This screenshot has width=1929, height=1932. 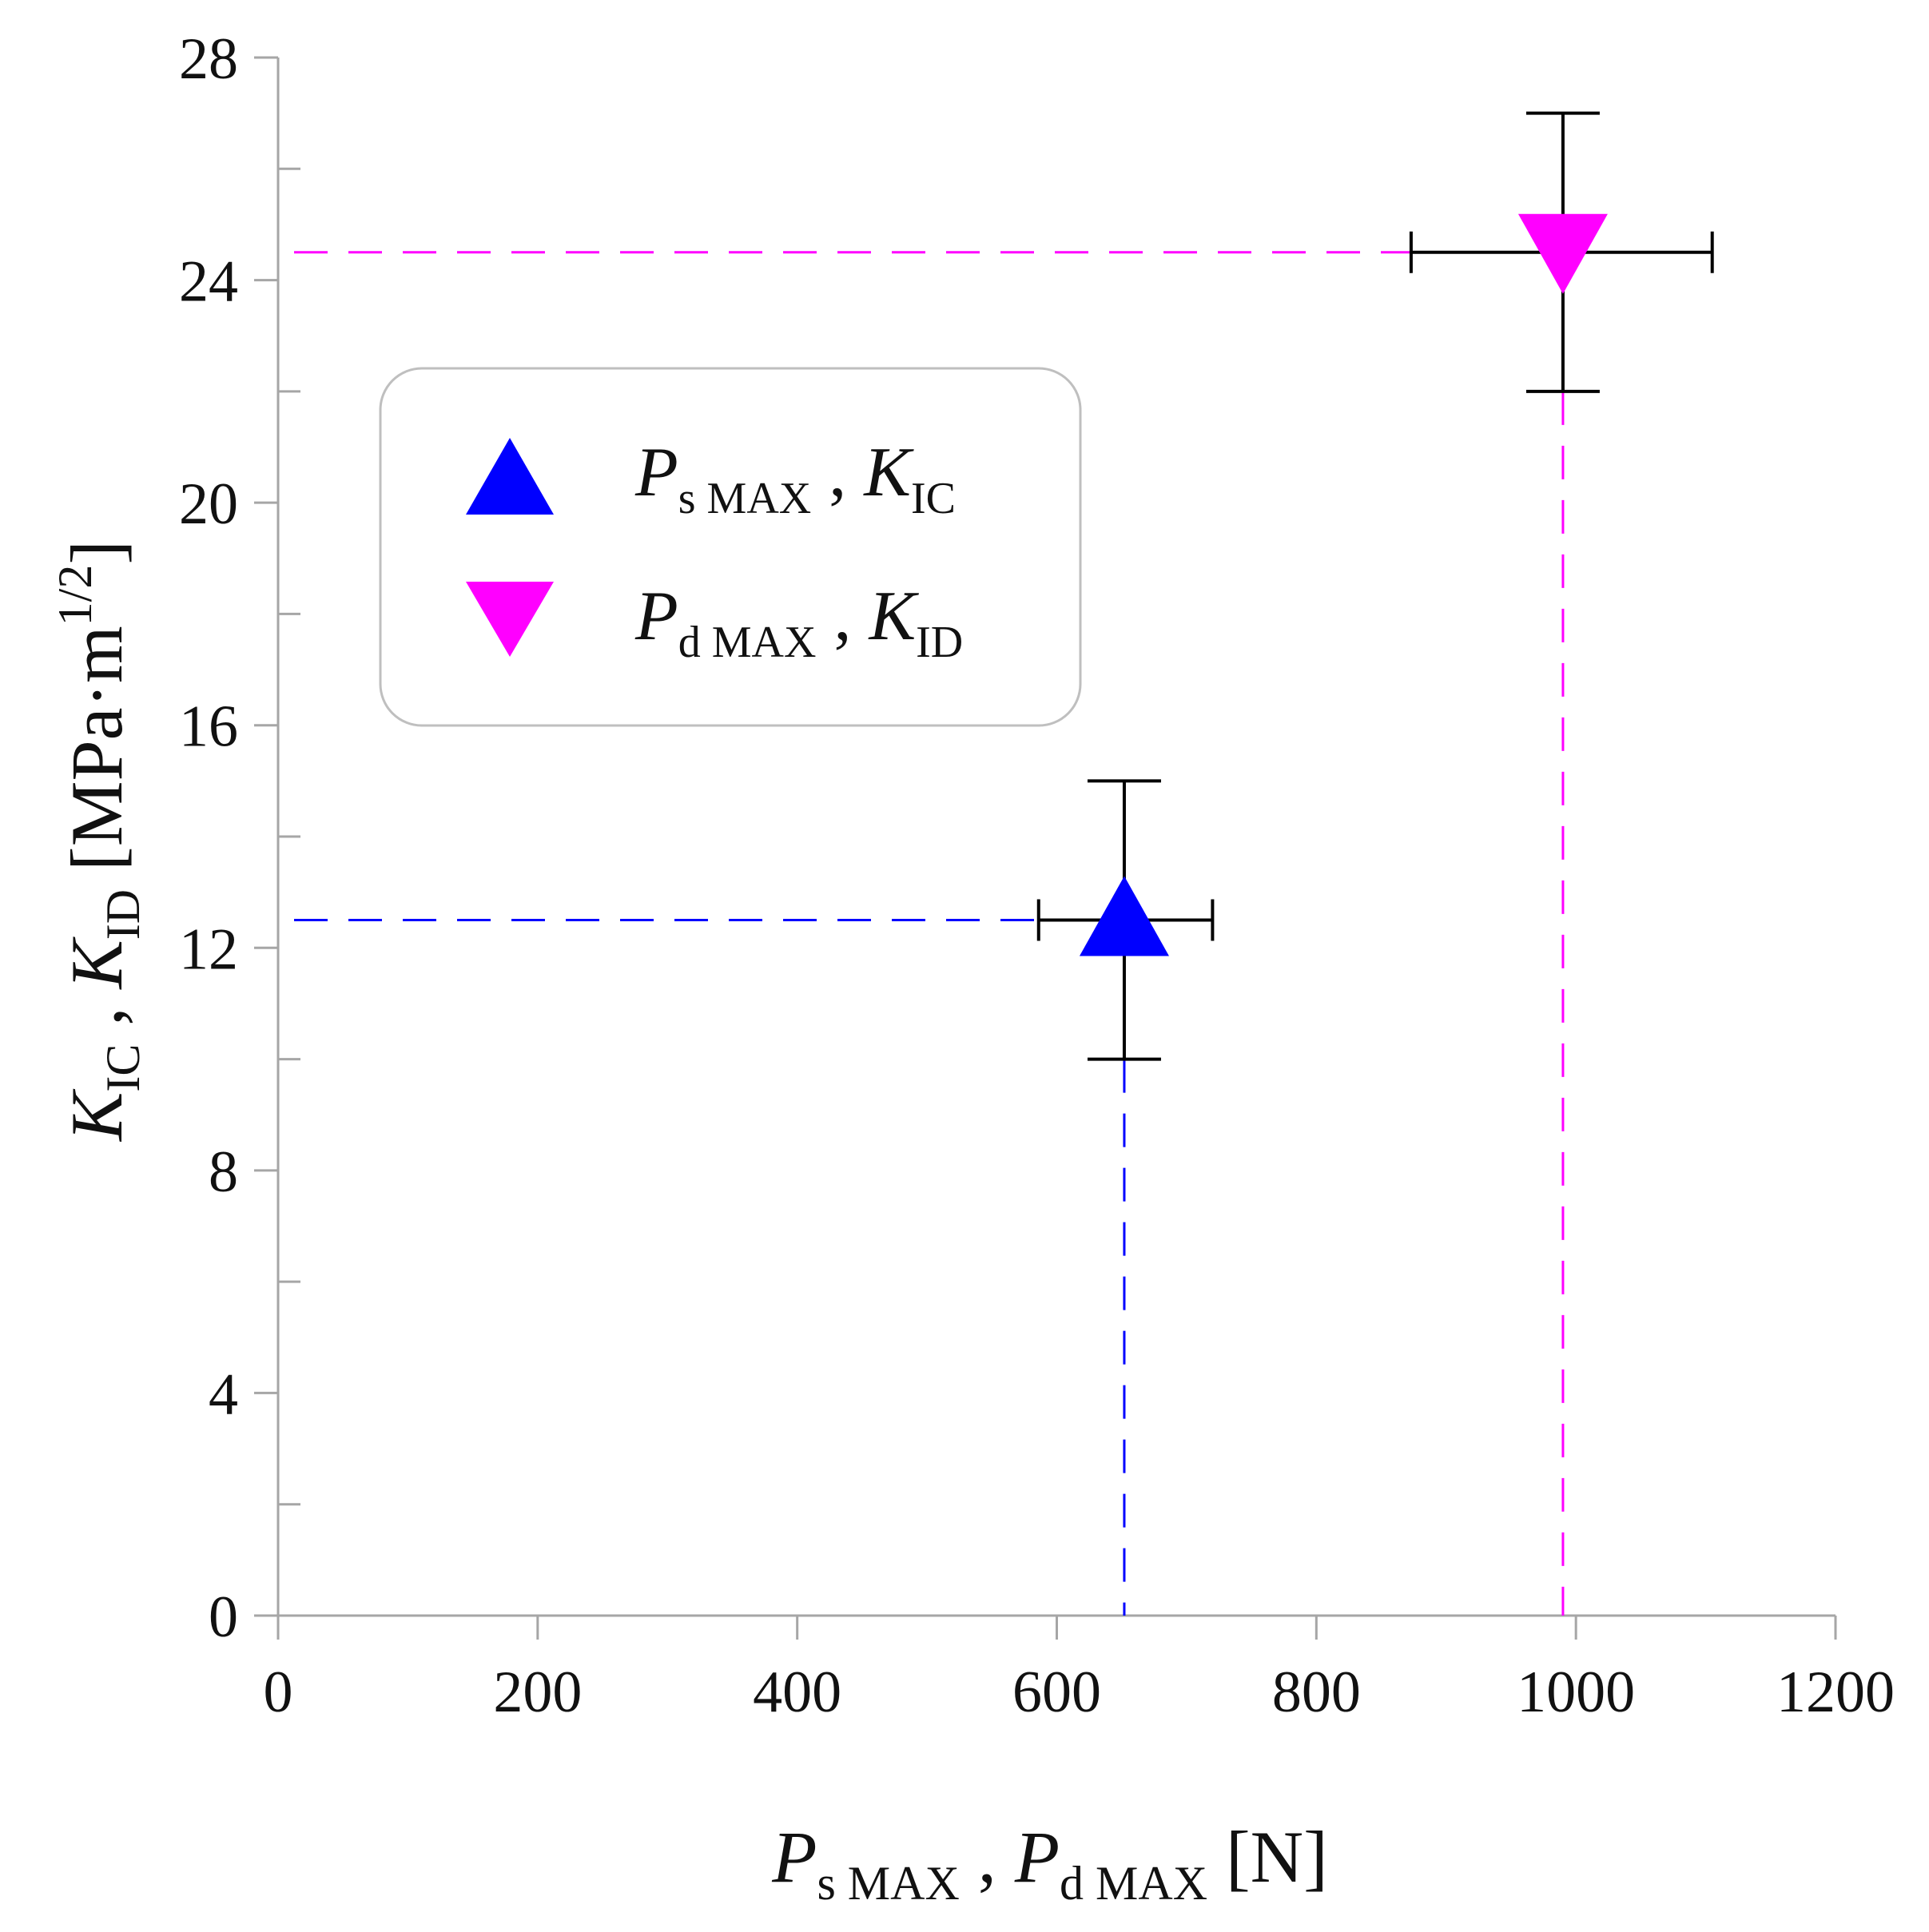 I want to click on x-tick-label: 400, so click(x=797, y=1692).